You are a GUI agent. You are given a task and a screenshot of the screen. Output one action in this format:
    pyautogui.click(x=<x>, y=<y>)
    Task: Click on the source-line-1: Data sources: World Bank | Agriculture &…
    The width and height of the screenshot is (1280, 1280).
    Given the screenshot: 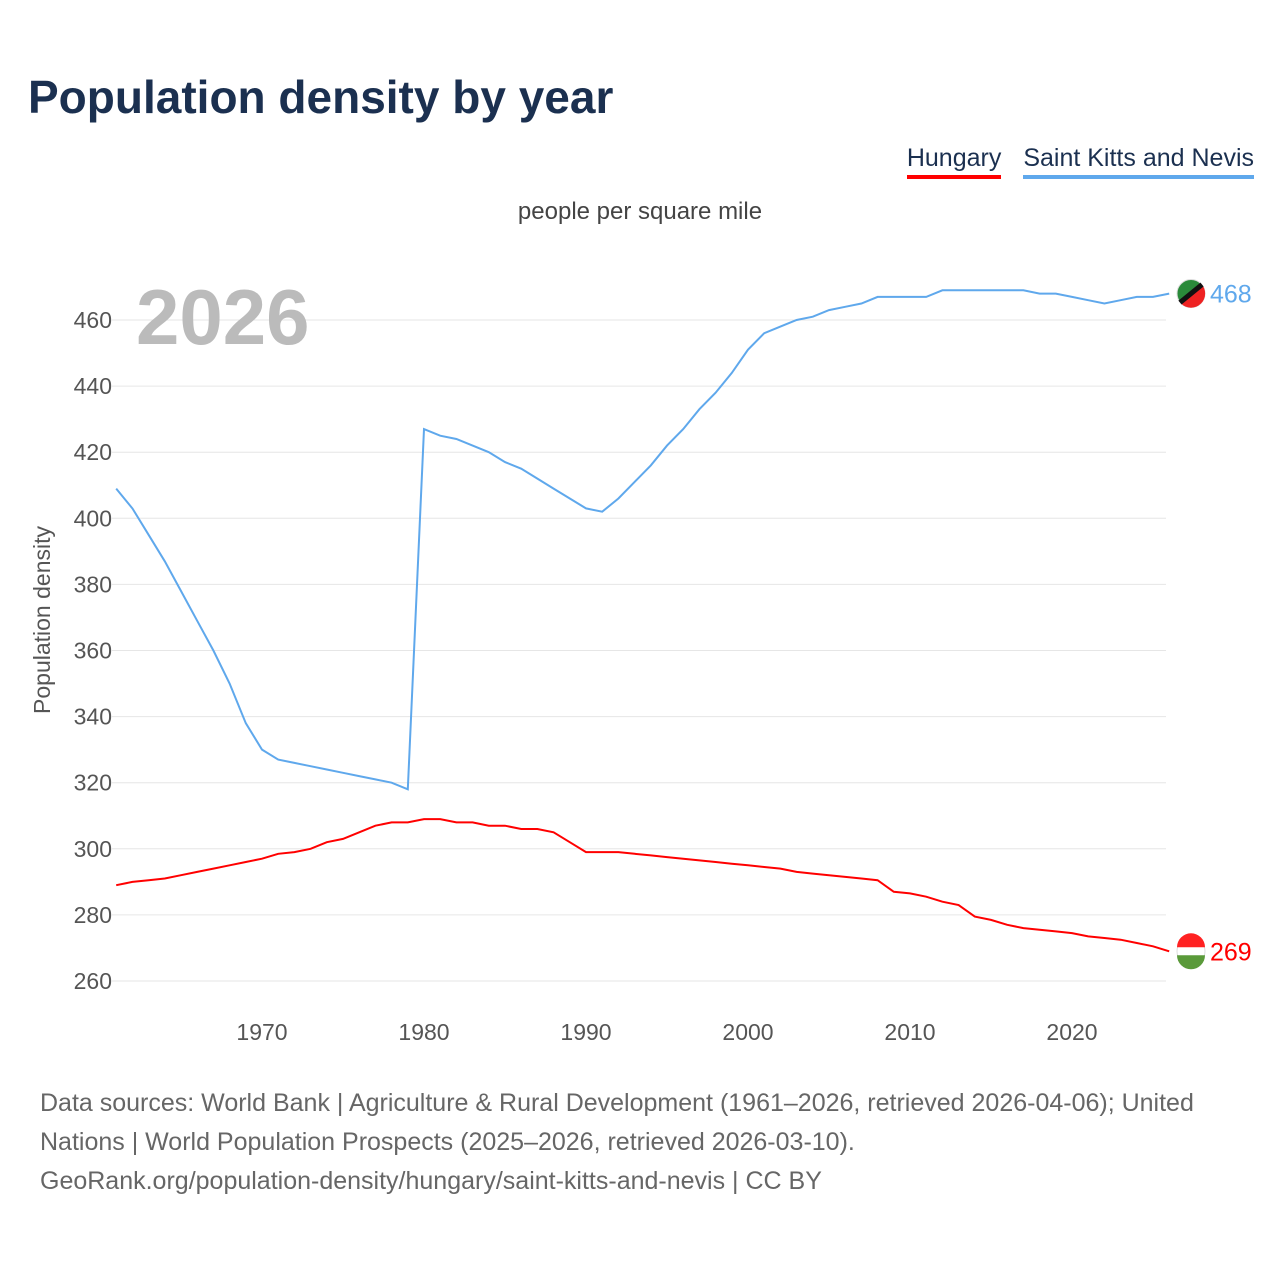 What is the action you would take?
    pyautogui.click(x=617, y=1122)
    